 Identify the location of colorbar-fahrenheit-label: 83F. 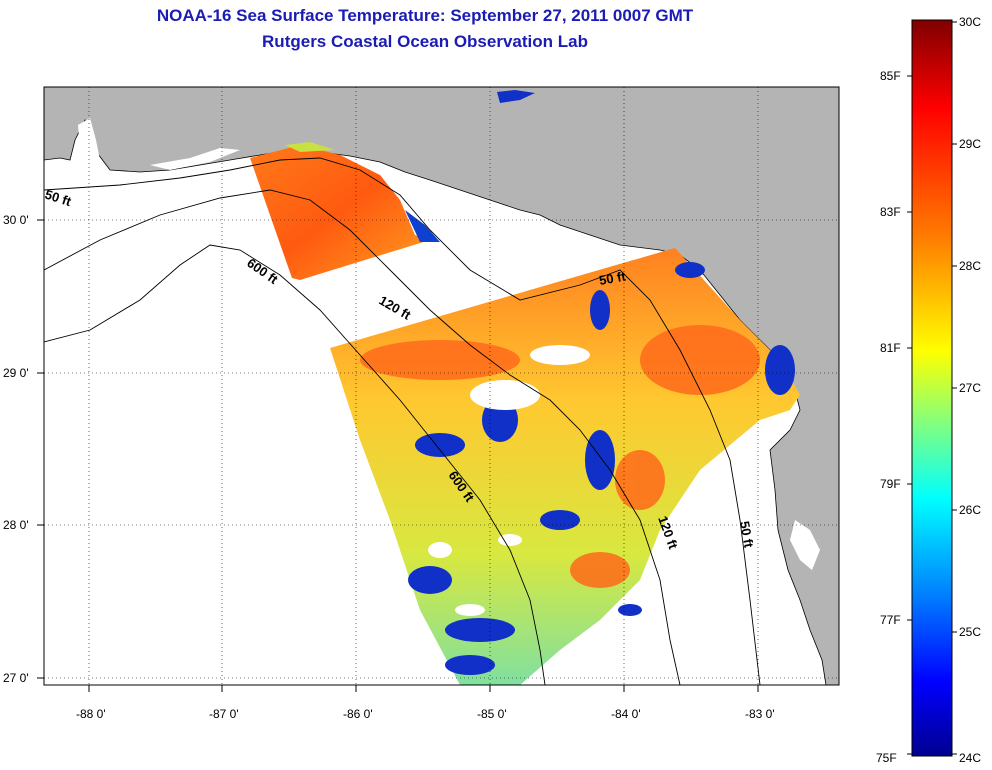
(890, 212).